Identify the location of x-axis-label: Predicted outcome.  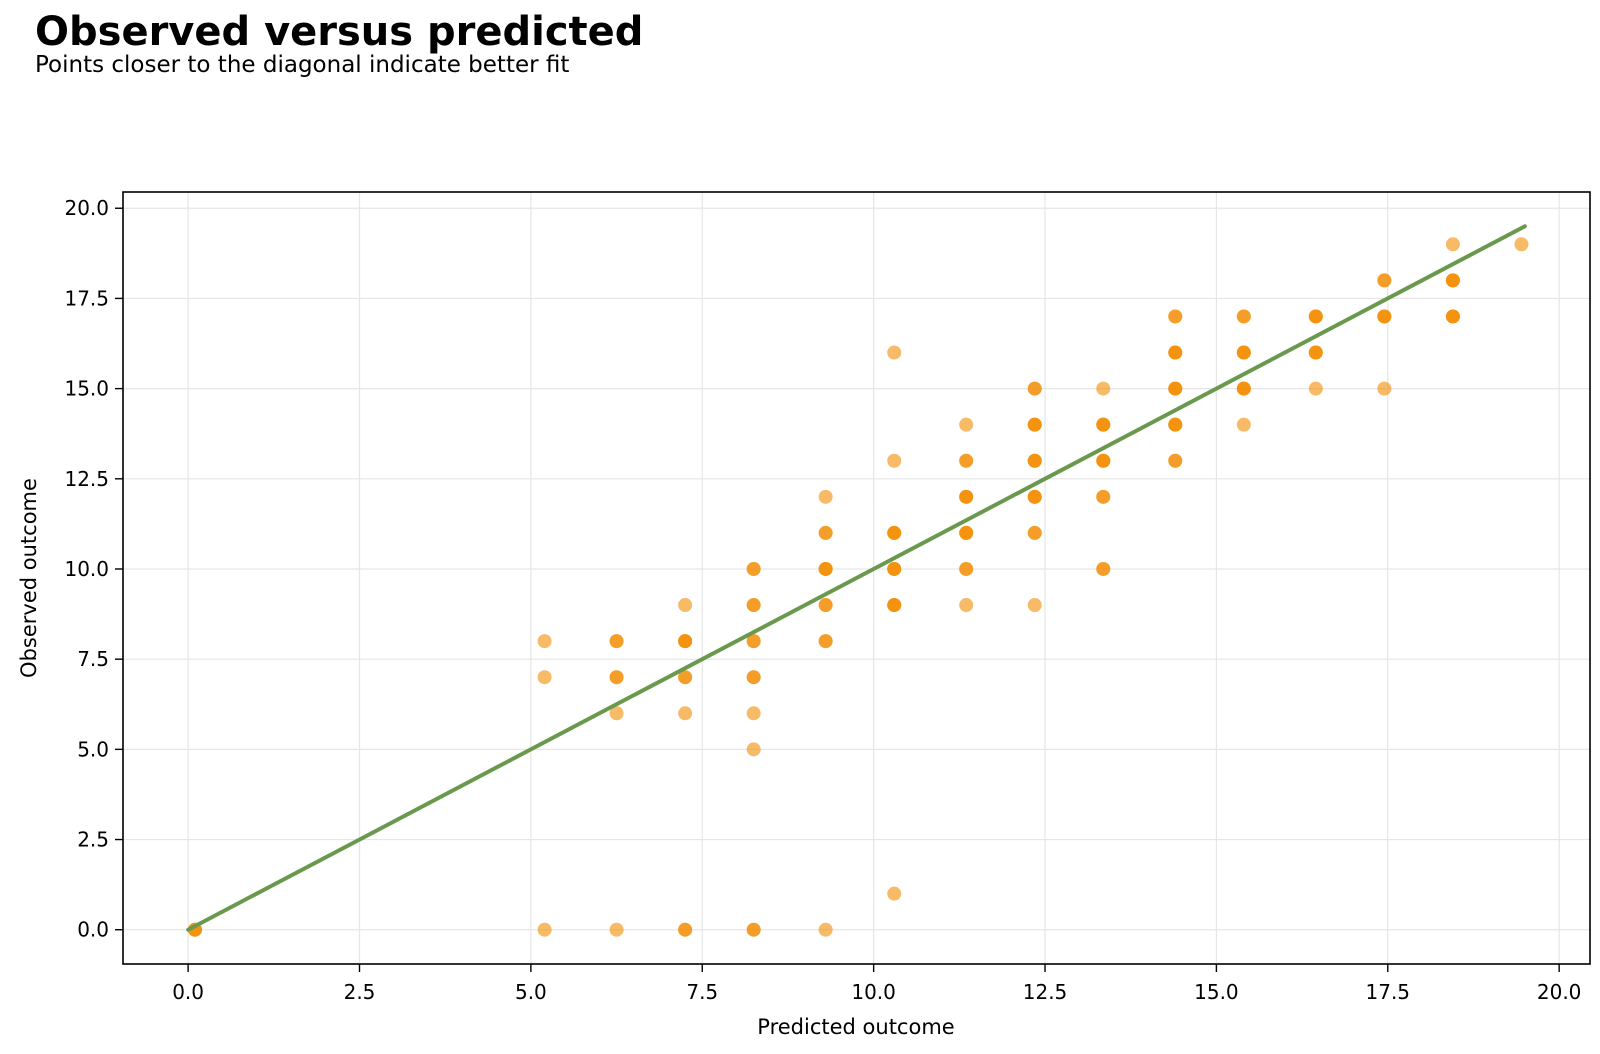
(855, 1027).